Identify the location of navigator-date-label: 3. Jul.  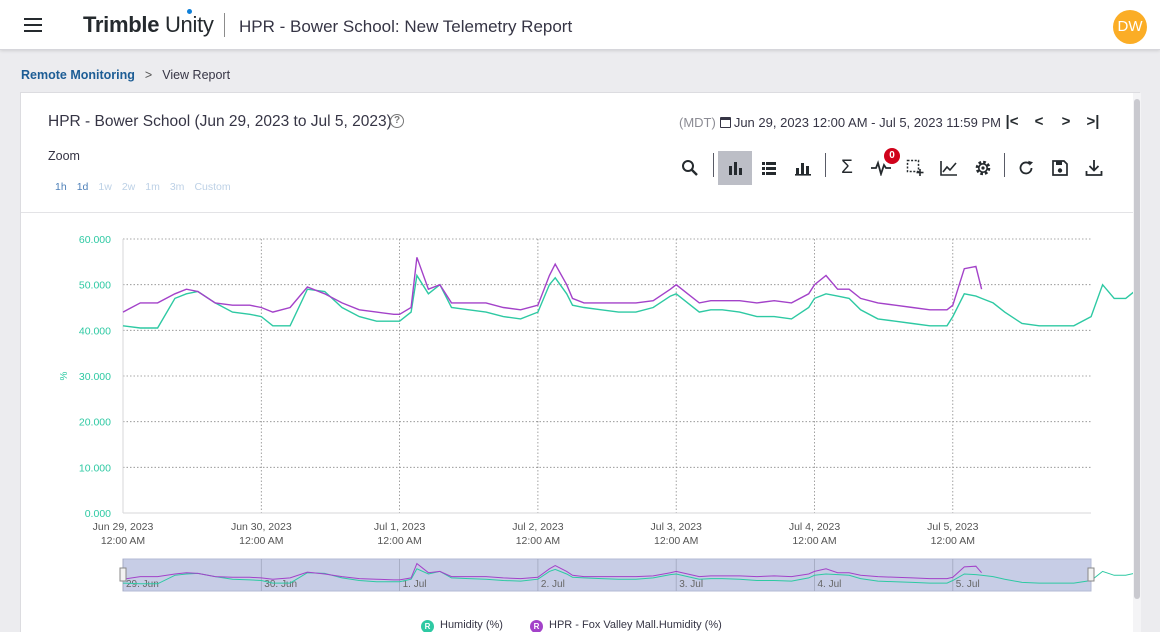
(691, 584).